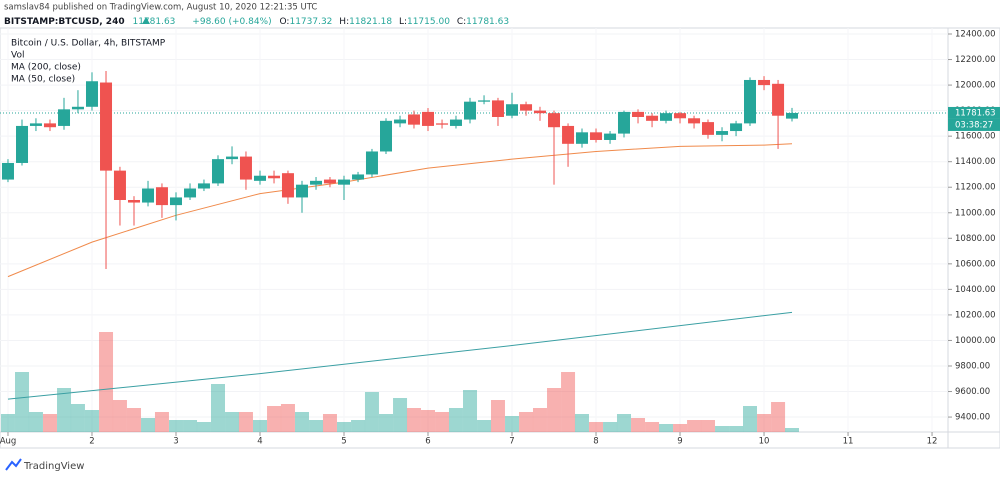  Describe the element at coordinates (259, 442) in the screenshot. I see `x-tick-label: 4` at that location.